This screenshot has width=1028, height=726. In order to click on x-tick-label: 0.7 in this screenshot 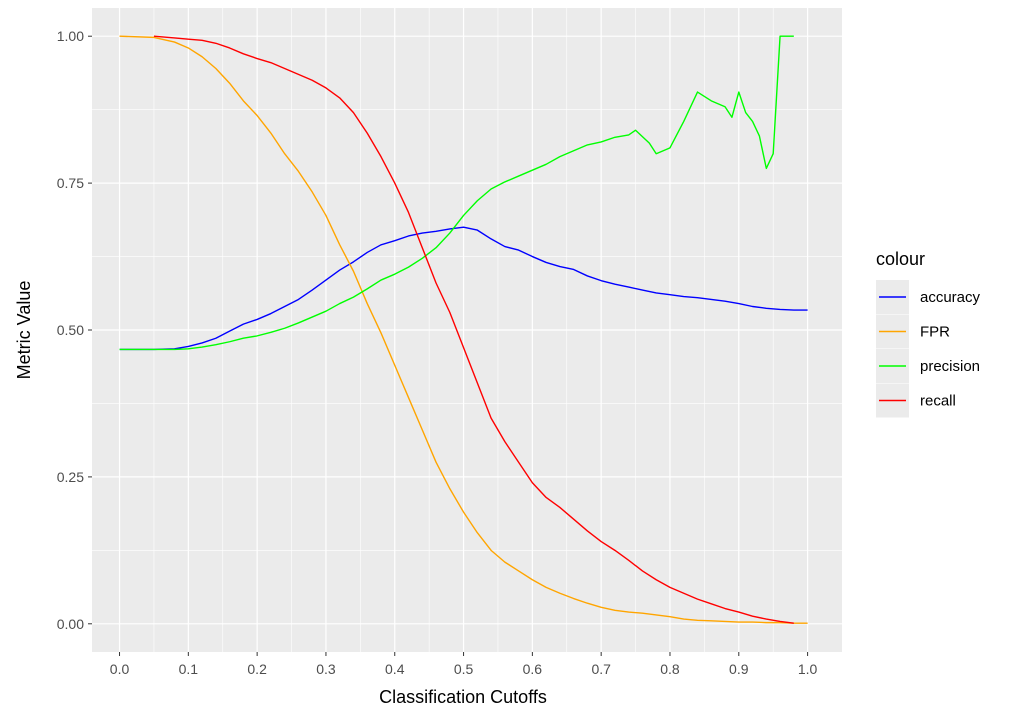, I will do `click(601, 669)`.